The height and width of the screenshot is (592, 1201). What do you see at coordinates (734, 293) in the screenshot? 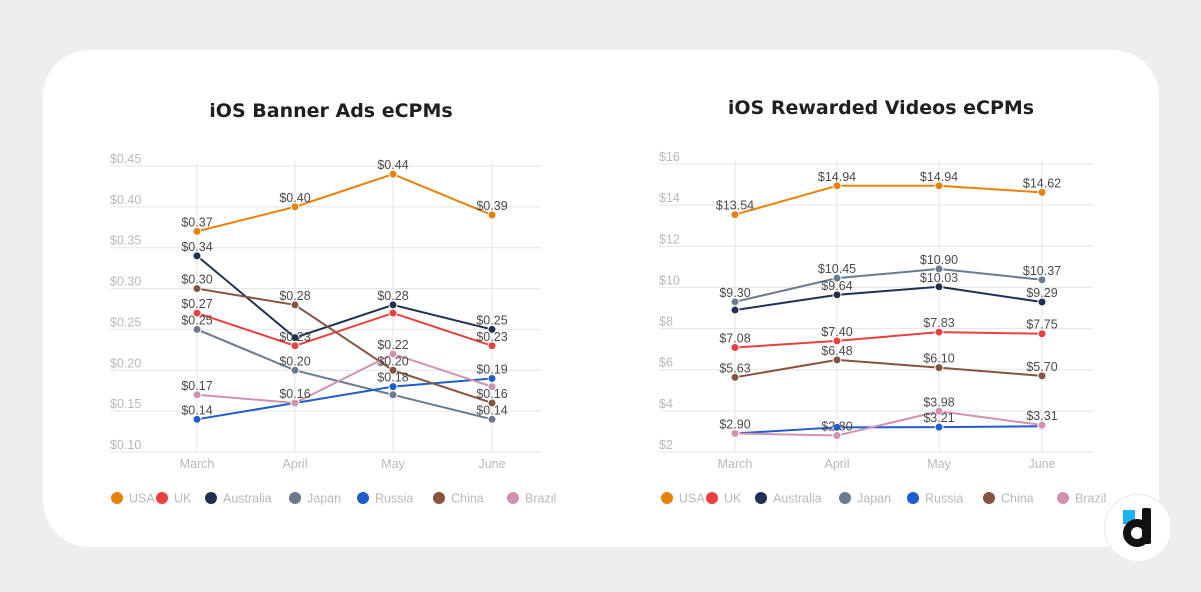
I see `data-label: $9.30` at bounding box center [734, 293].